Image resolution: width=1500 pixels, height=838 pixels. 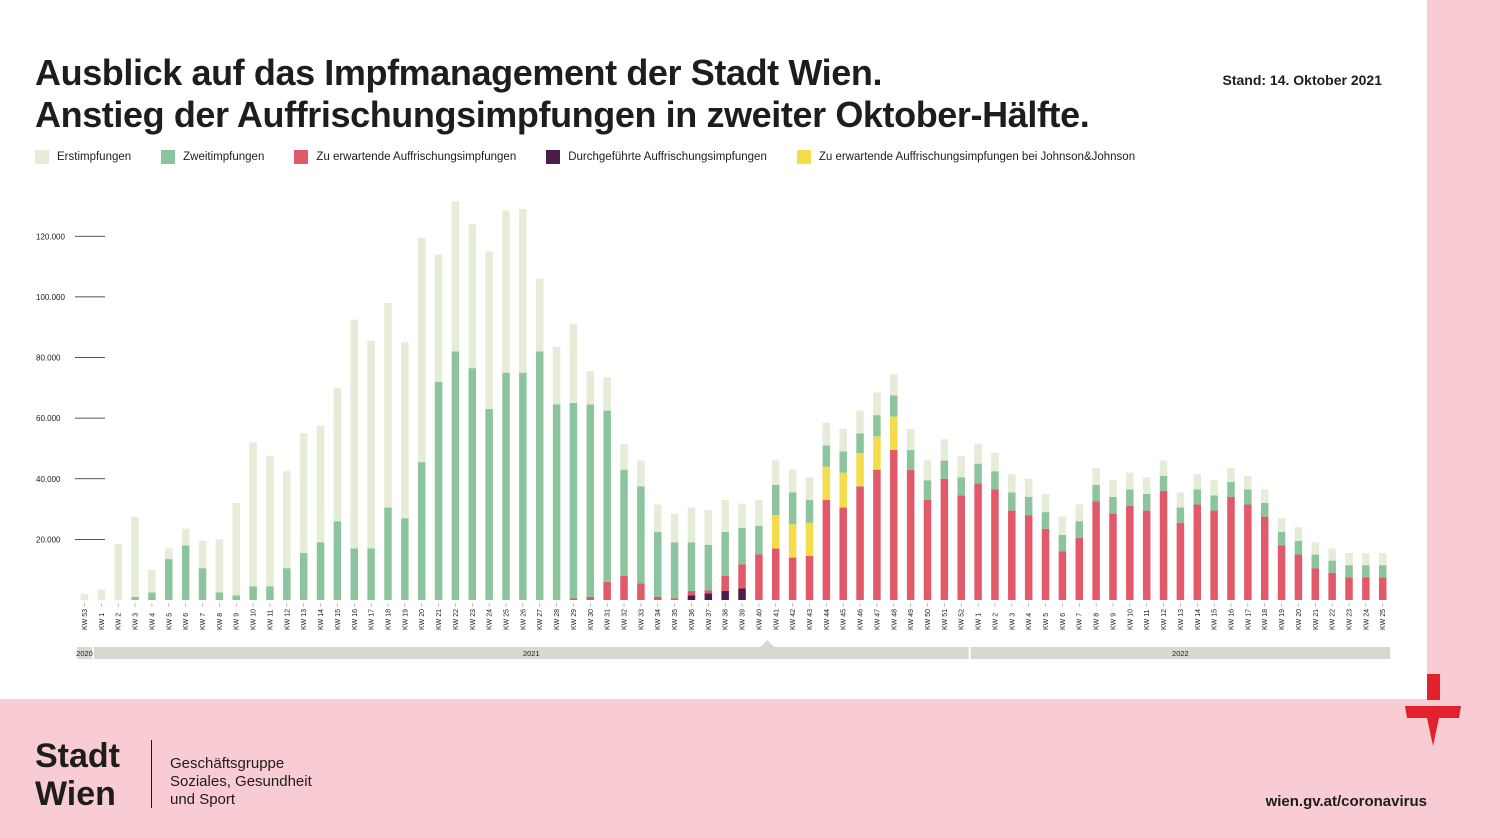 I want to click on x-tick-label: KW 2, so click(x=995, y=621).